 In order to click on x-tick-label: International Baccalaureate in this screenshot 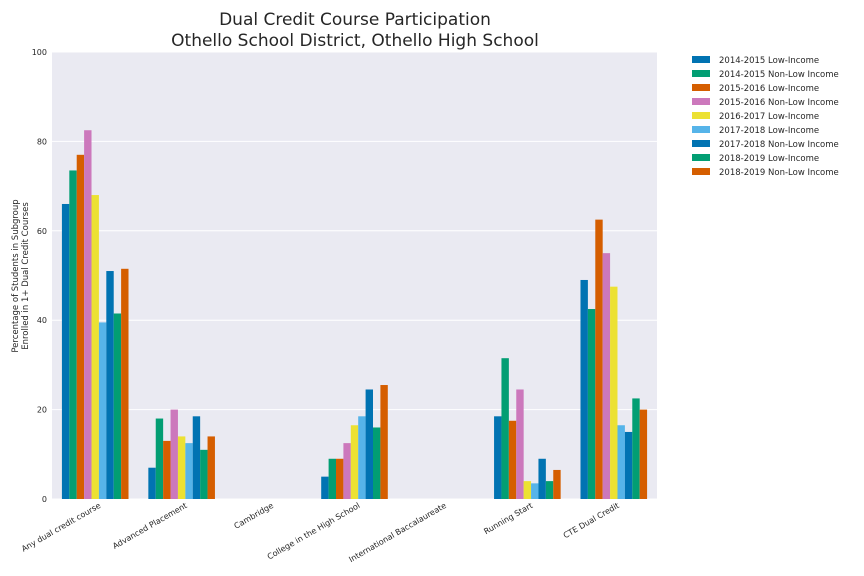, I will do `click(397, 532)`.